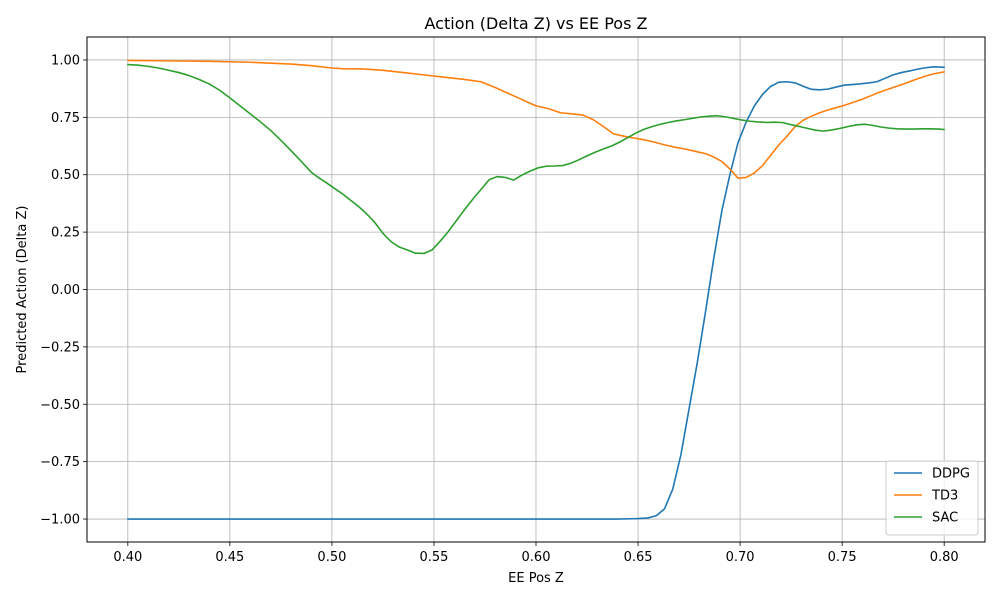  What do you see at coordinates (60, 405) in the screenshot?
I see `y-tick-label: −0.50` at bounding box center [60, 405].